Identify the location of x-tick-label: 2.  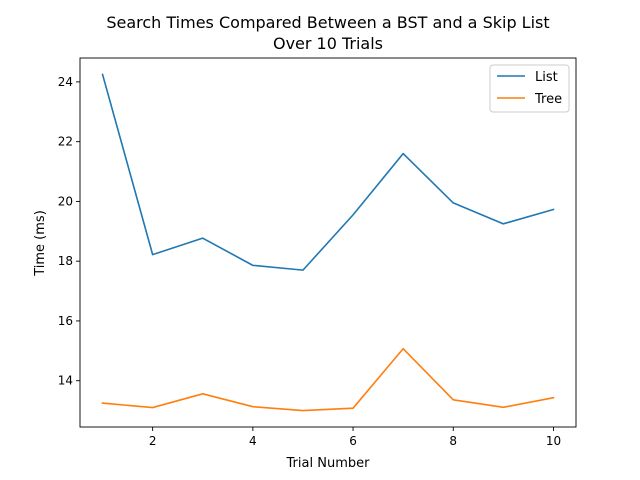
(153, 441).